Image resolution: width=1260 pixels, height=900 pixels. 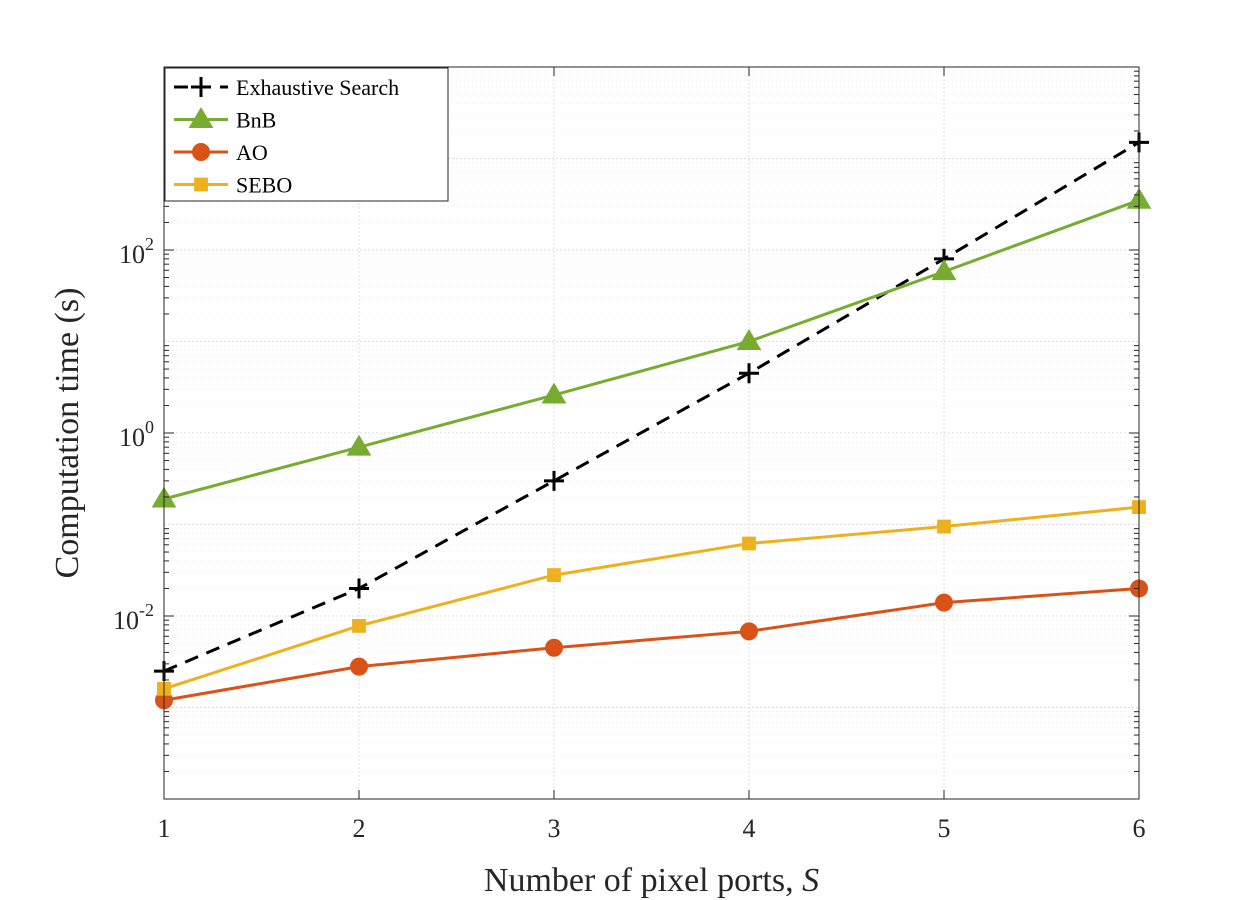 I want to click on x-axis-label-variable: S, so click(x=810, y=880).